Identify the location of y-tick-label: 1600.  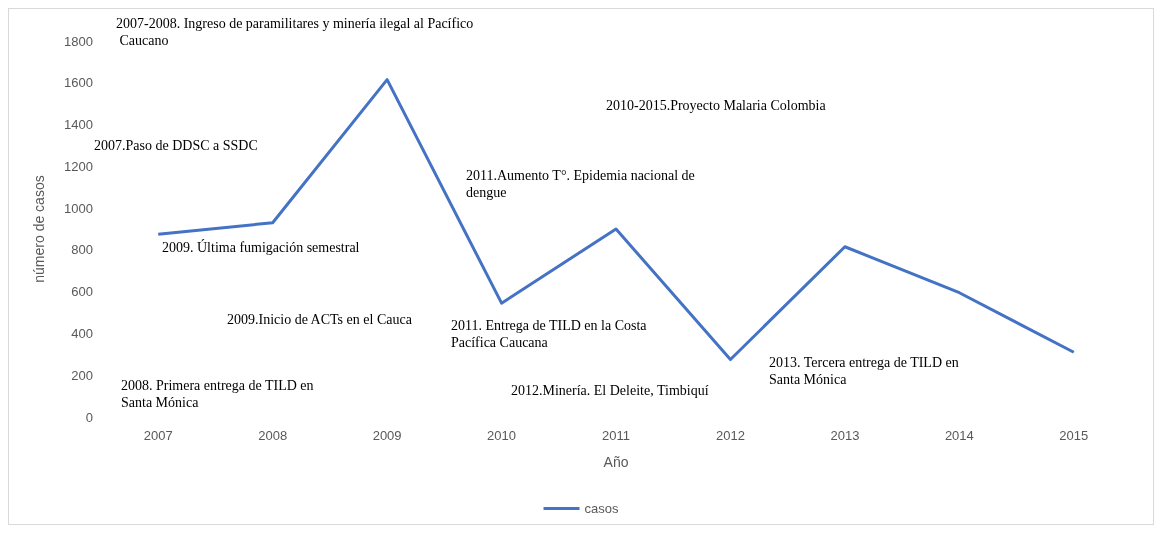
(78, 83).